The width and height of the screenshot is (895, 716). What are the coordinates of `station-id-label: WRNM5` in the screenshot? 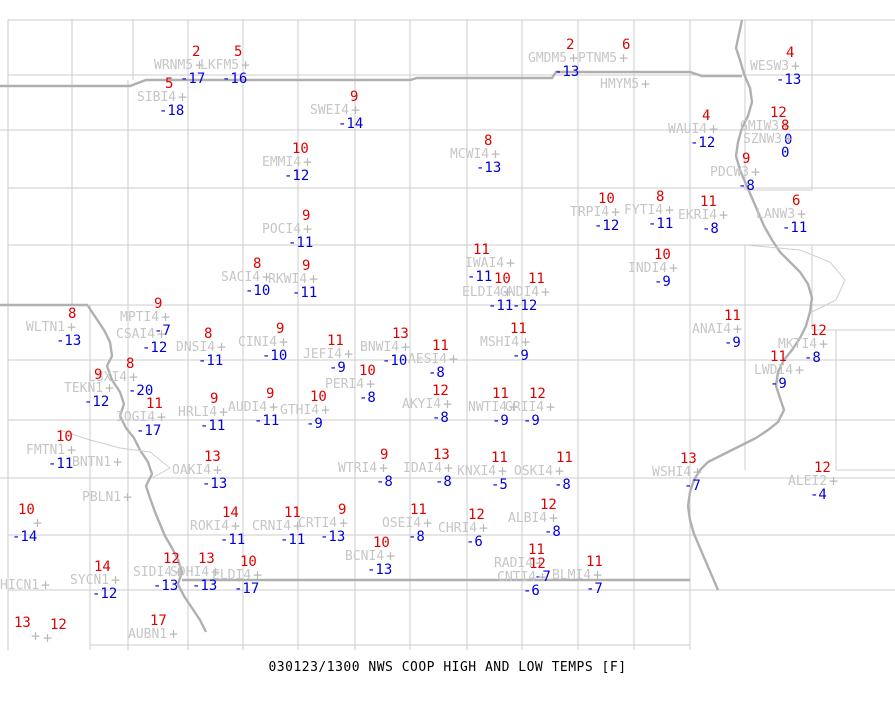 It's located at (174, 65).